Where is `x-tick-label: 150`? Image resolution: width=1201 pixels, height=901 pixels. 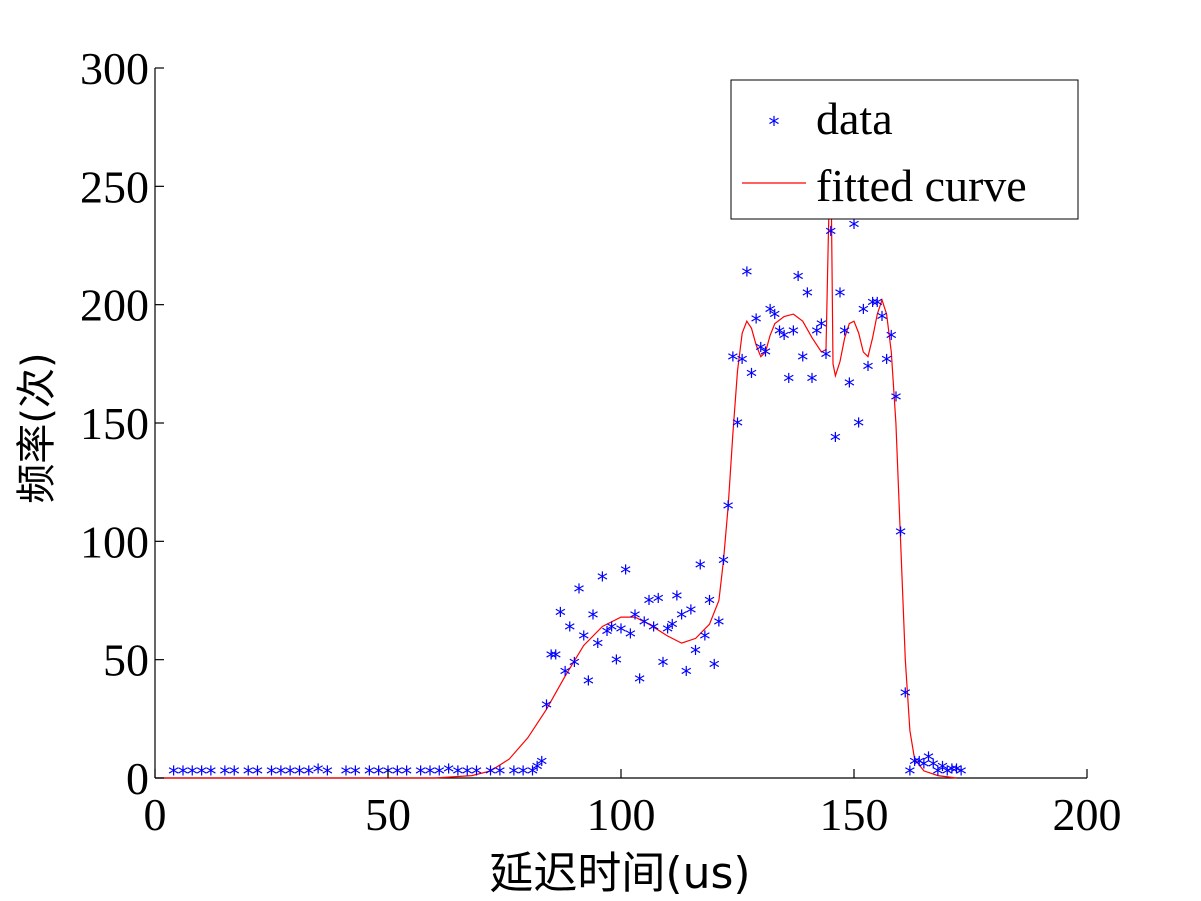 x-tick-label: 150 is located at coordinates (854, 814).